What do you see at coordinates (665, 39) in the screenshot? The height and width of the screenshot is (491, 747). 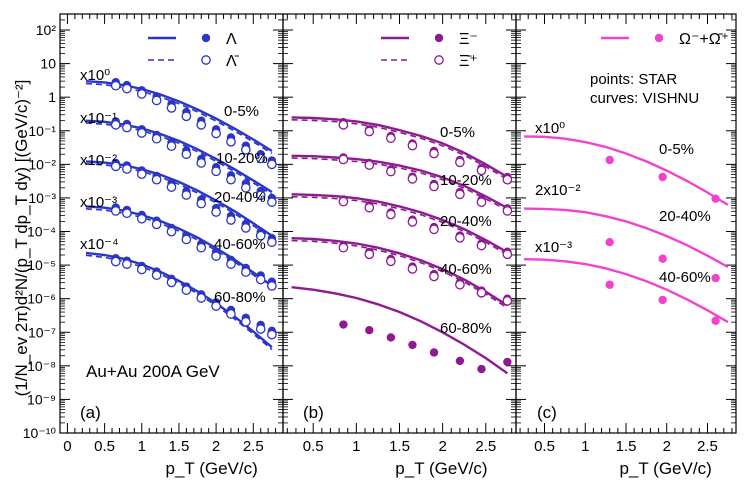 I see `legend: Ω⁻+Ω̄⁺` at bounding box center [665, 39].